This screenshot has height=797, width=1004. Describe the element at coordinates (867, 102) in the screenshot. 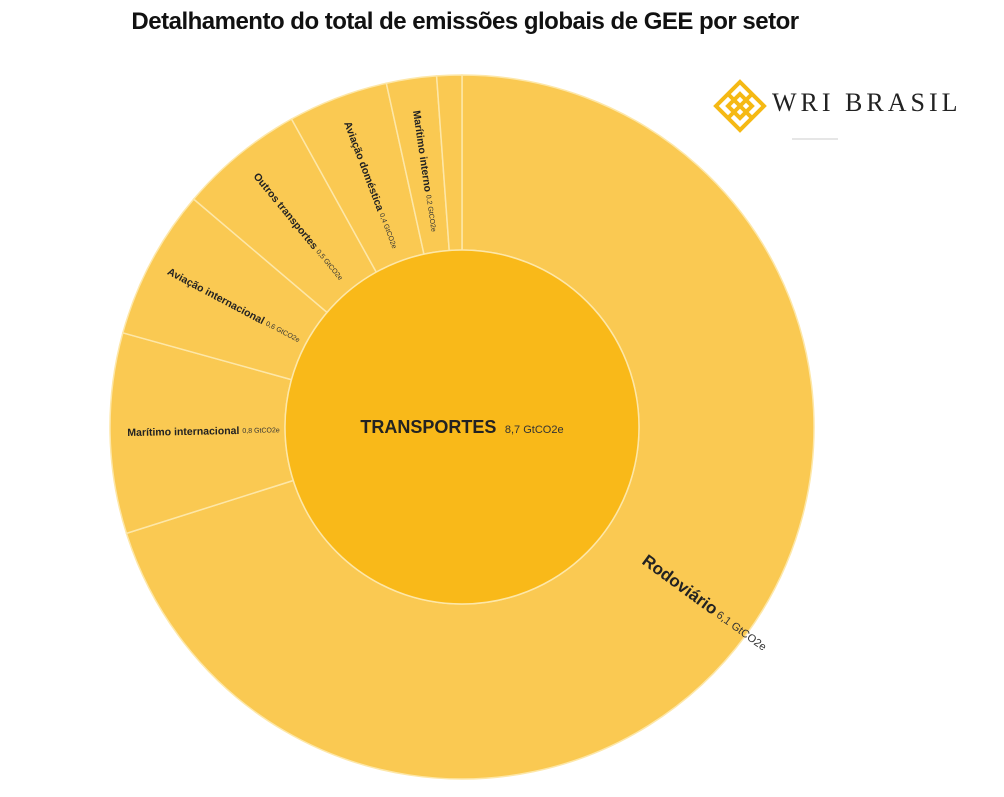

I see `logo-text: WRI BRASIL` at that location.